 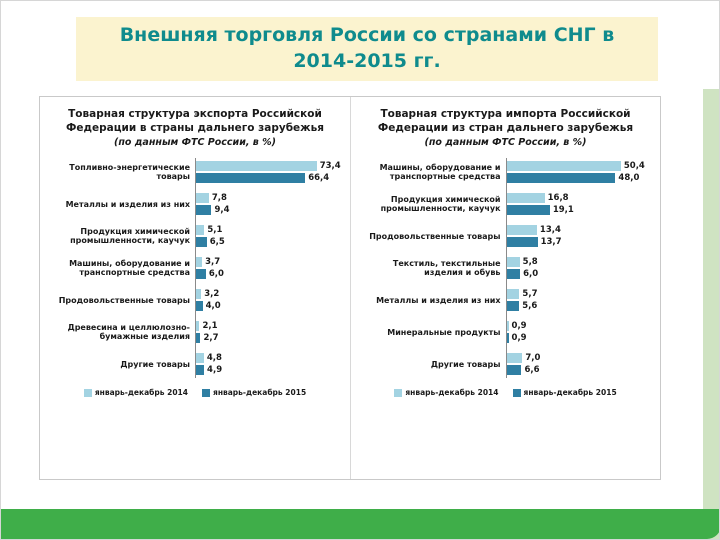 I want to click on bar-line: 66,4, so click(x=270, y=178).